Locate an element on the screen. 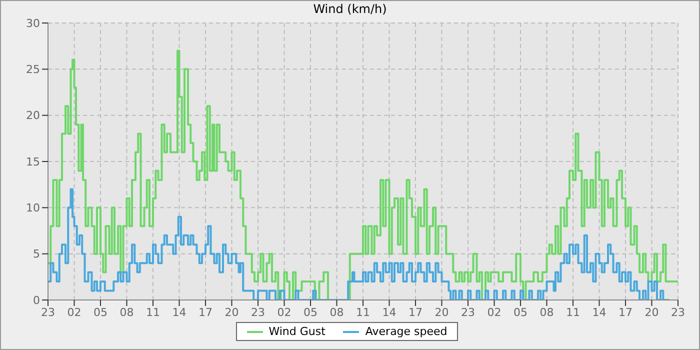  y-tick-label: 15 is located at coordinates (33, 161).